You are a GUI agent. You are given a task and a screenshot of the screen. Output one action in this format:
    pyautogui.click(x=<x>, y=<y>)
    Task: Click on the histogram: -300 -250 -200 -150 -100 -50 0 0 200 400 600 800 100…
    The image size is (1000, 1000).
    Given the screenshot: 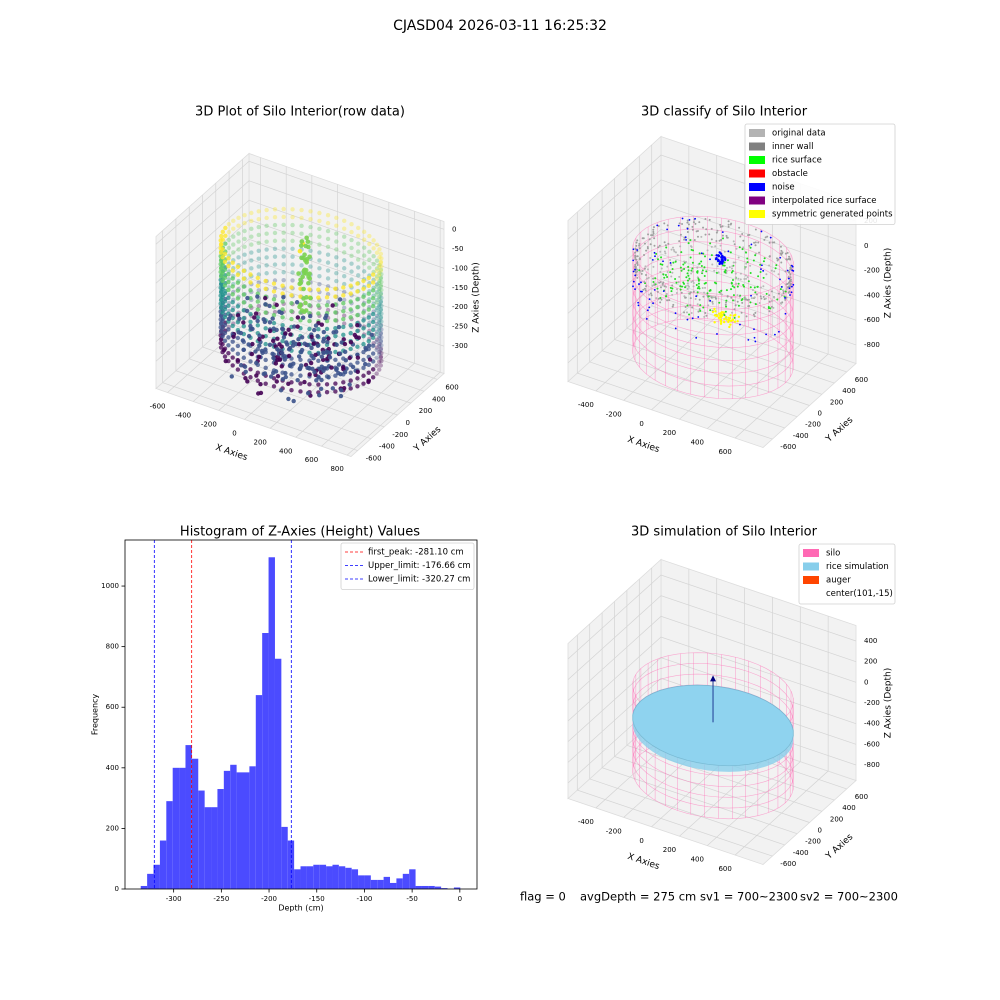 What is the action you would take?
    pyautogui.click(x=284, y=726)
    